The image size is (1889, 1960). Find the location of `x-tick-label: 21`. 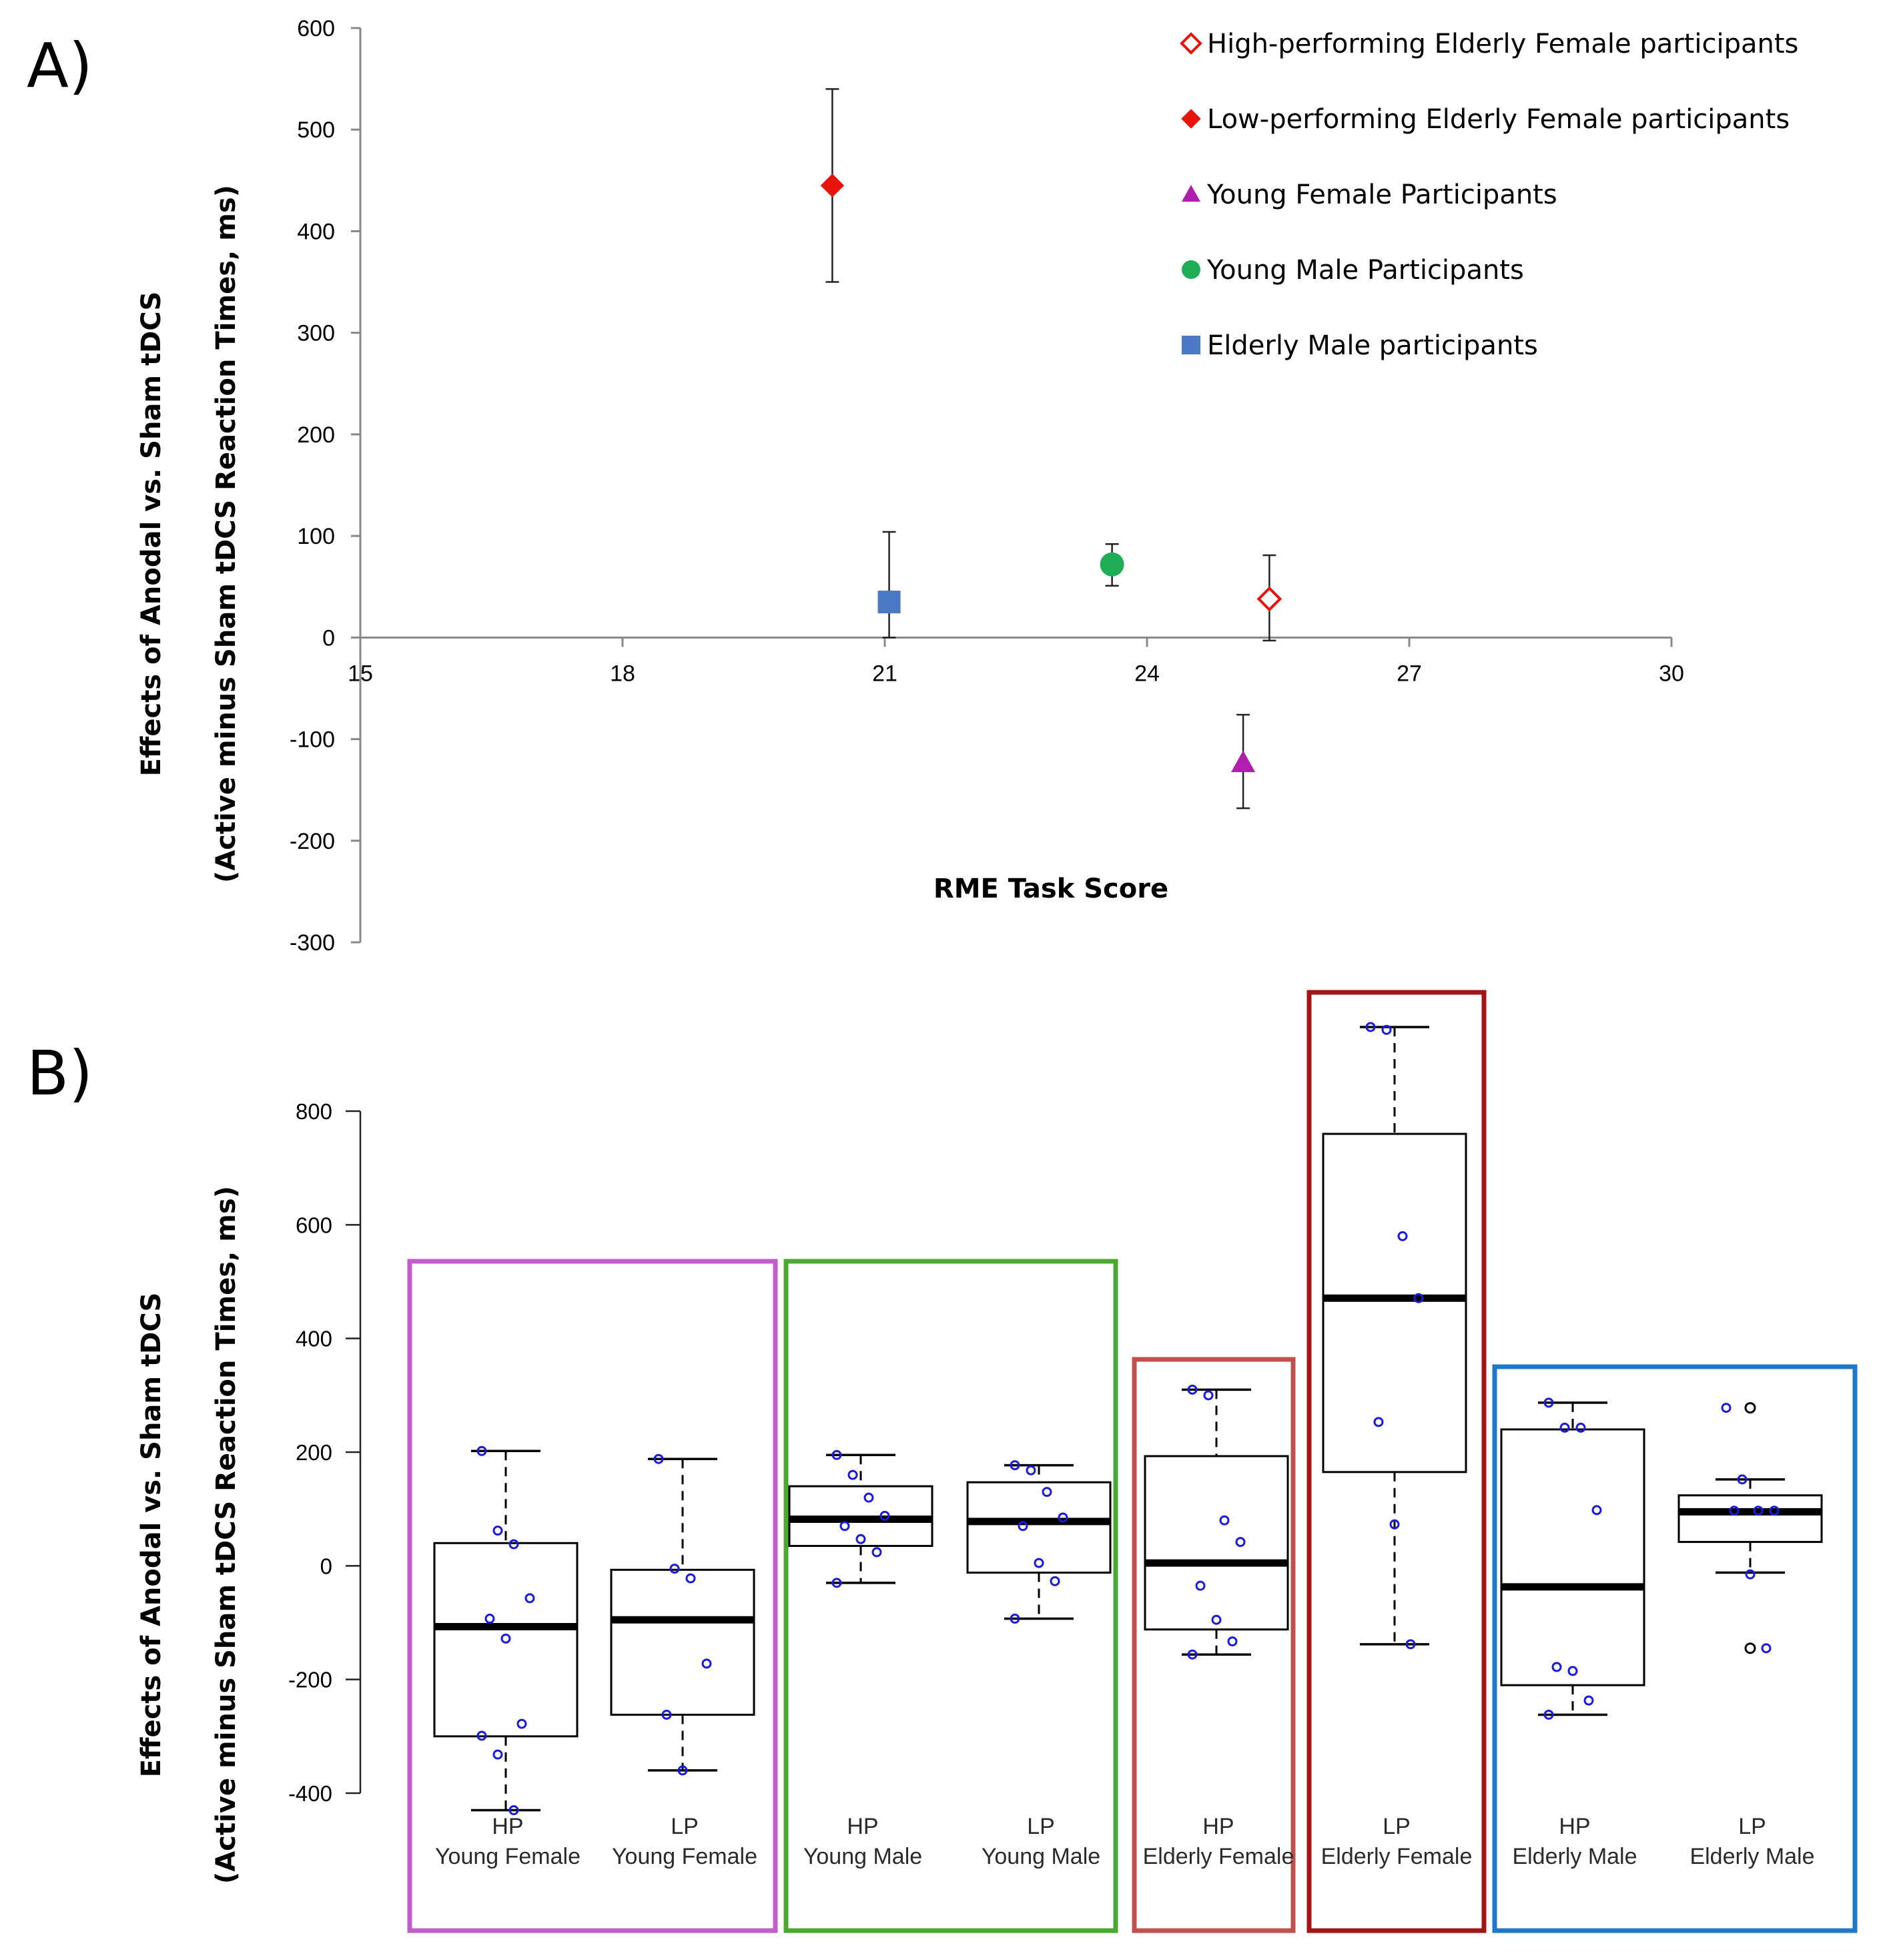

x-tick-label: 21 is located at coordinates (884, 673).